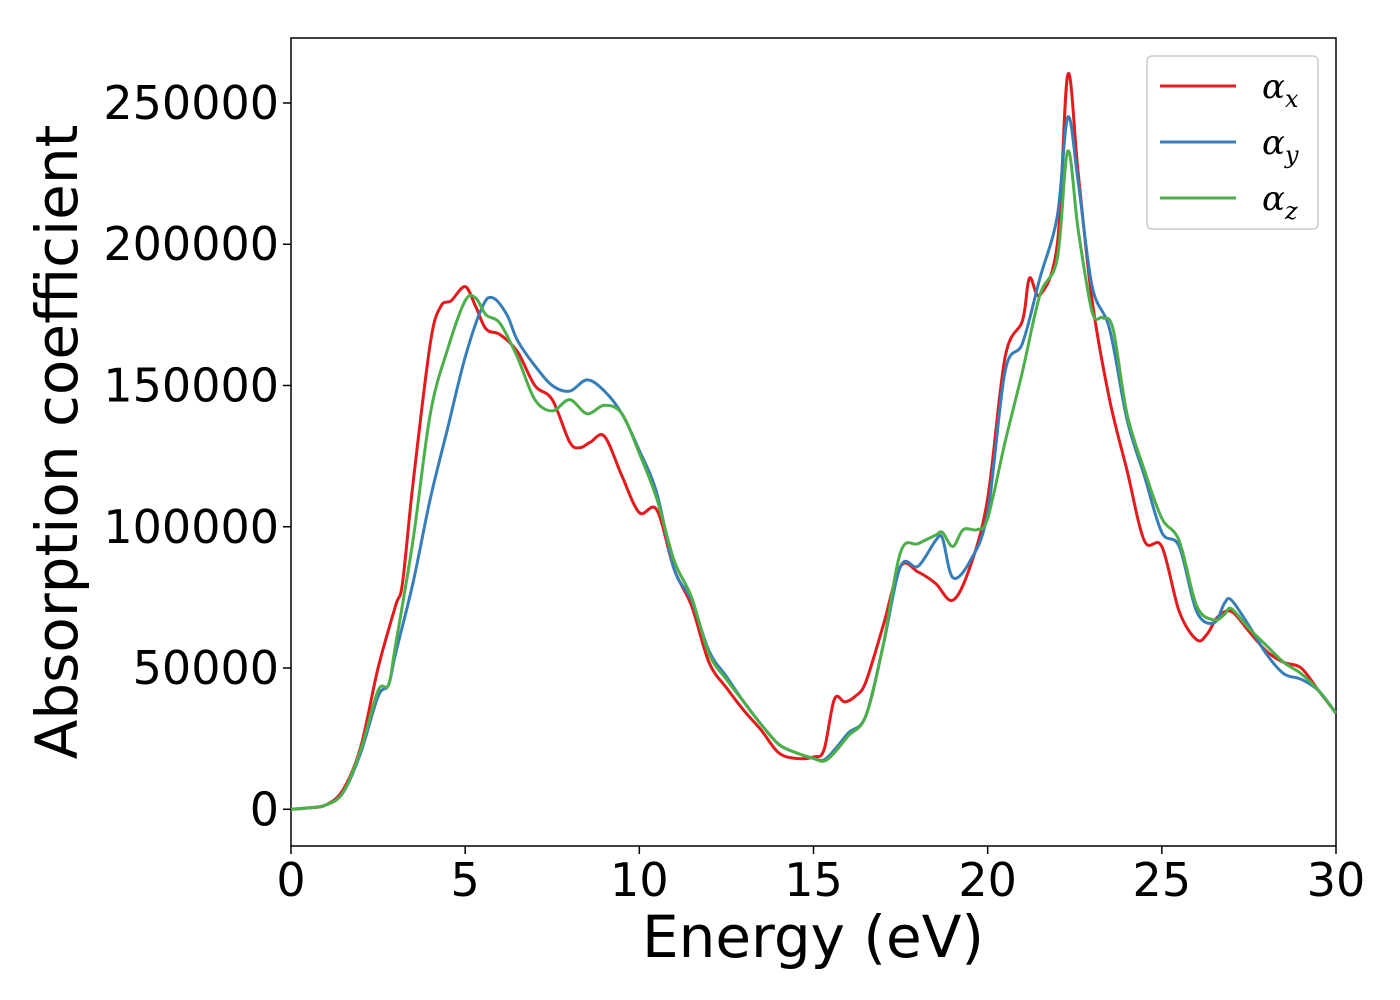 This screenshot has width=1400, height=1000. I want to click on y-axis-ticks: 0 50000 100000 150000 200000 250000, so click(197, 456).